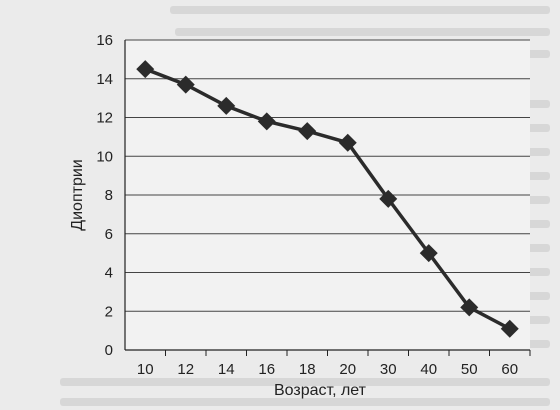  Describe the element at coordinates (109, 273) in the screenshot. I see `y-tick-label: 4` at that location.